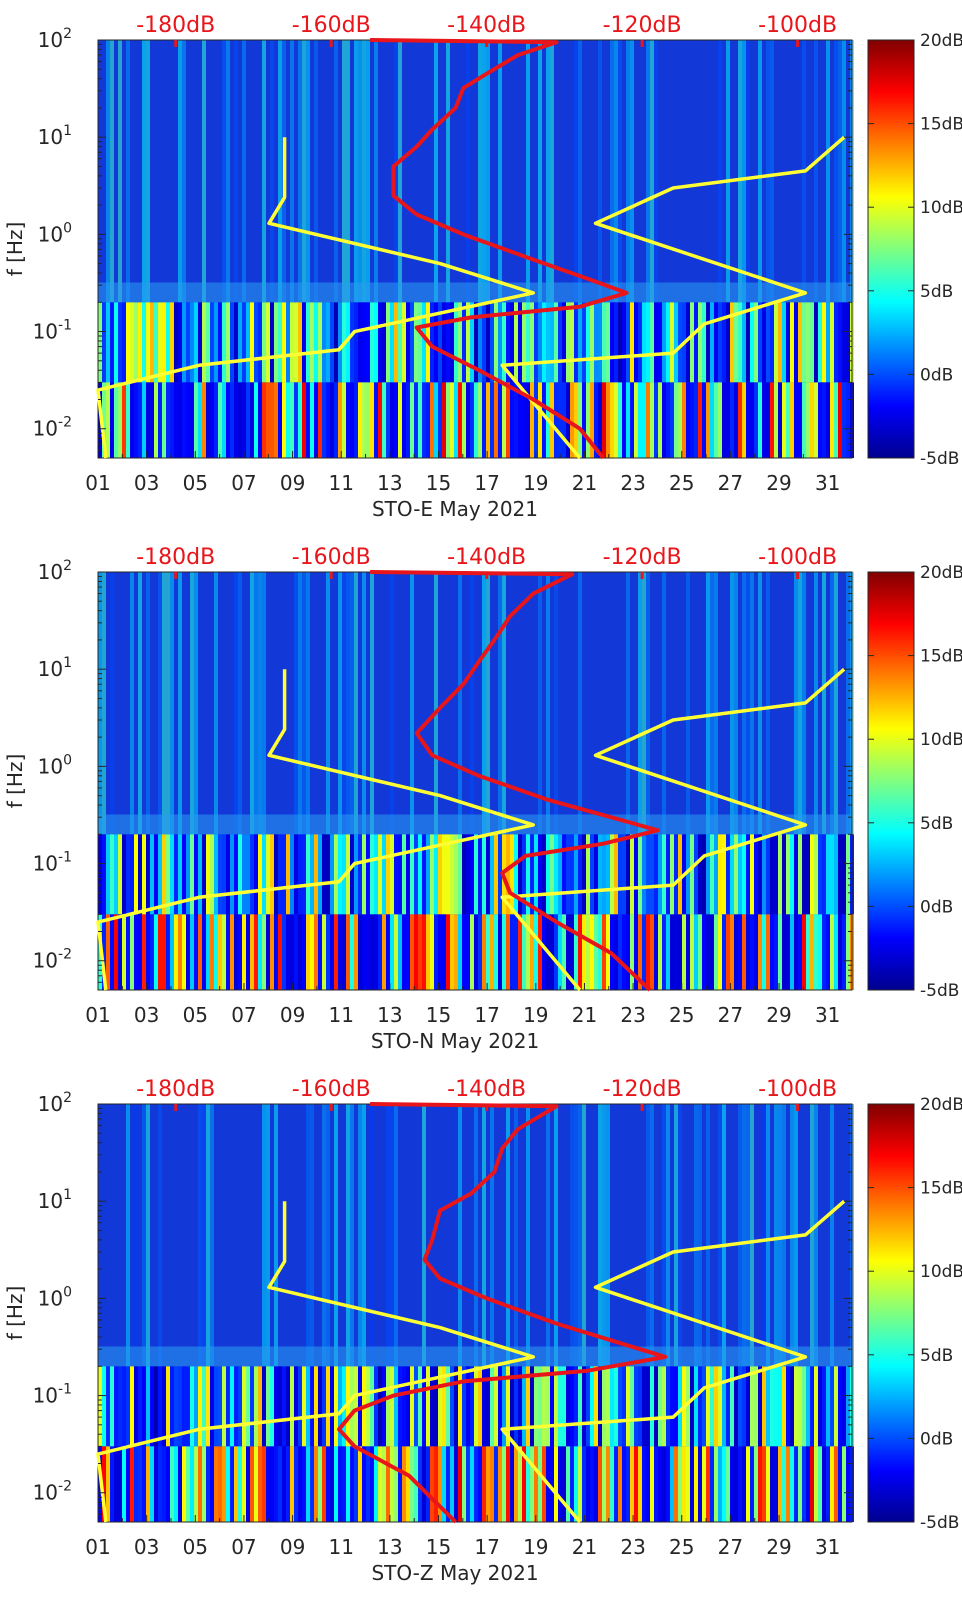 The width and height of the screenshot is (962, 1599). I want to click on x-tick-label: 29, so click(778, 1547).